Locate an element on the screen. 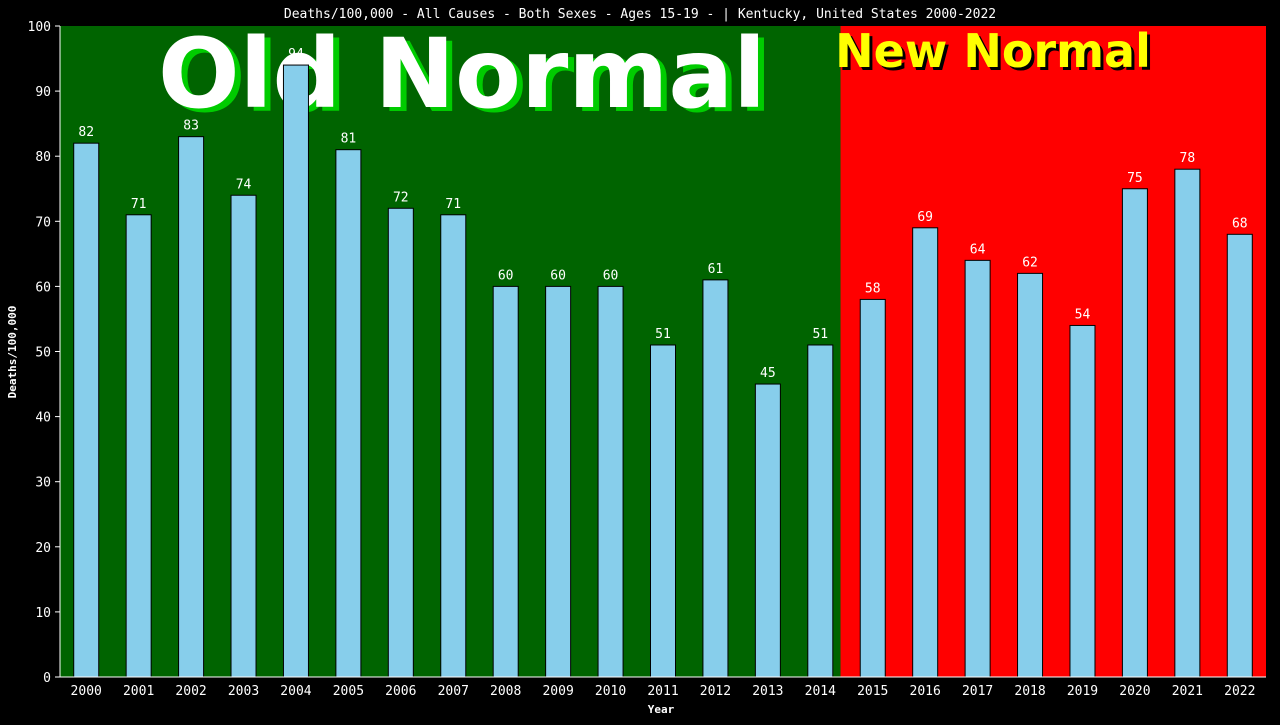 Image resolution: width=1280 pixels, height=725 pixels. y-tick-label: 40 is located at coordinates (43, 418).